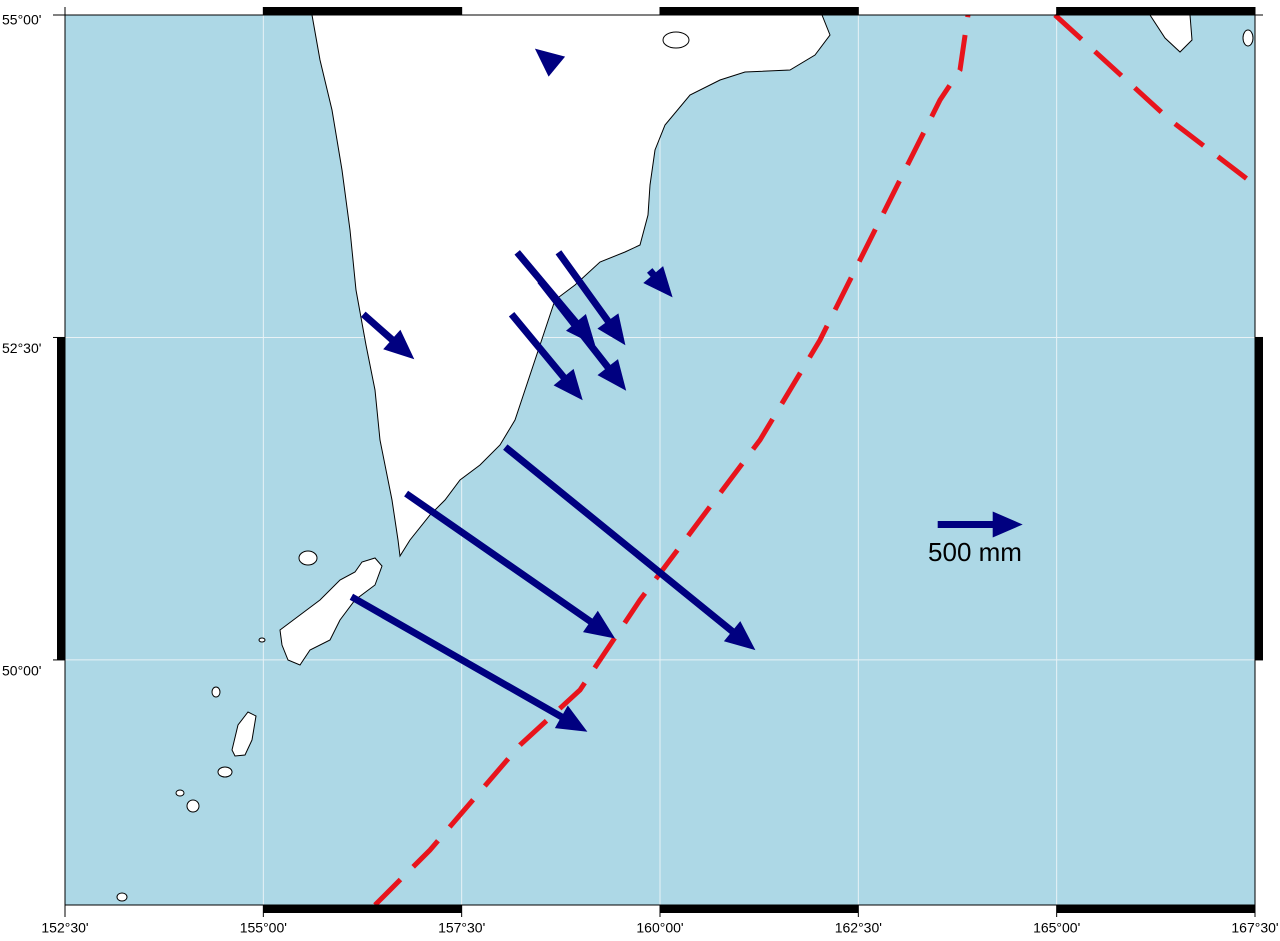 This screenshot has width=1280, height=941. What do you see at coordinates (1056, 928) in the screenshot?
I see `x-tick-label: 165°00'` at bounding box center [1056, 928].